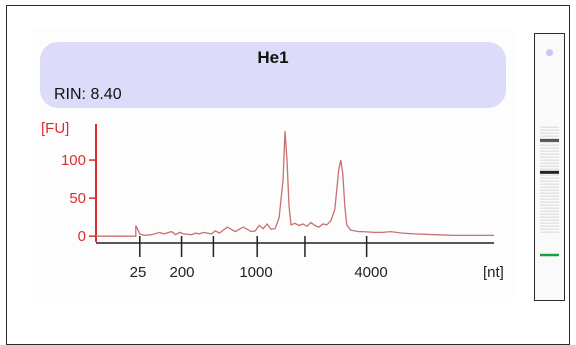 This screenshot has width=576, height=345. I want to click on x-axis: 25 200 1000 4000, so click(295, 258).